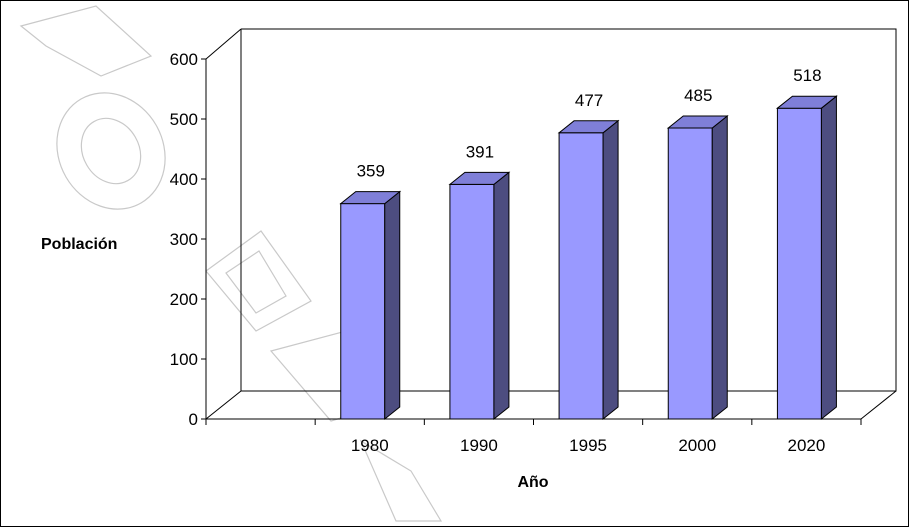 Image resolution: width=909 pixels, height=528 pixels. What do you see at coordinates (807, 75) in the screenshot?
I see `data-label: 518` at bounding box center [807, 75].